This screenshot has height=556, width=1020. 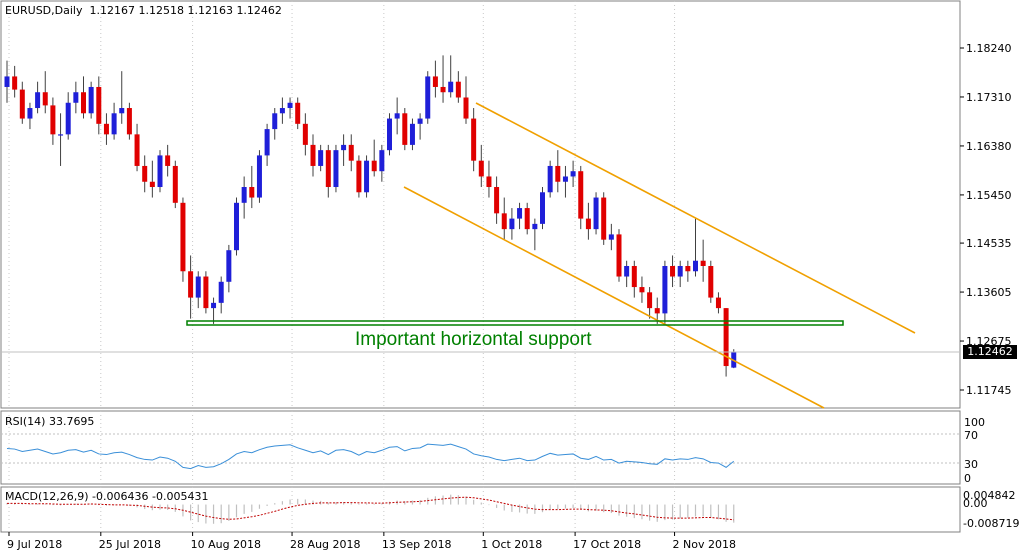 I want to click on ohlc-readout: 1.12167 1.12518 1.12163 1.12462, so click(x=185, y=10).